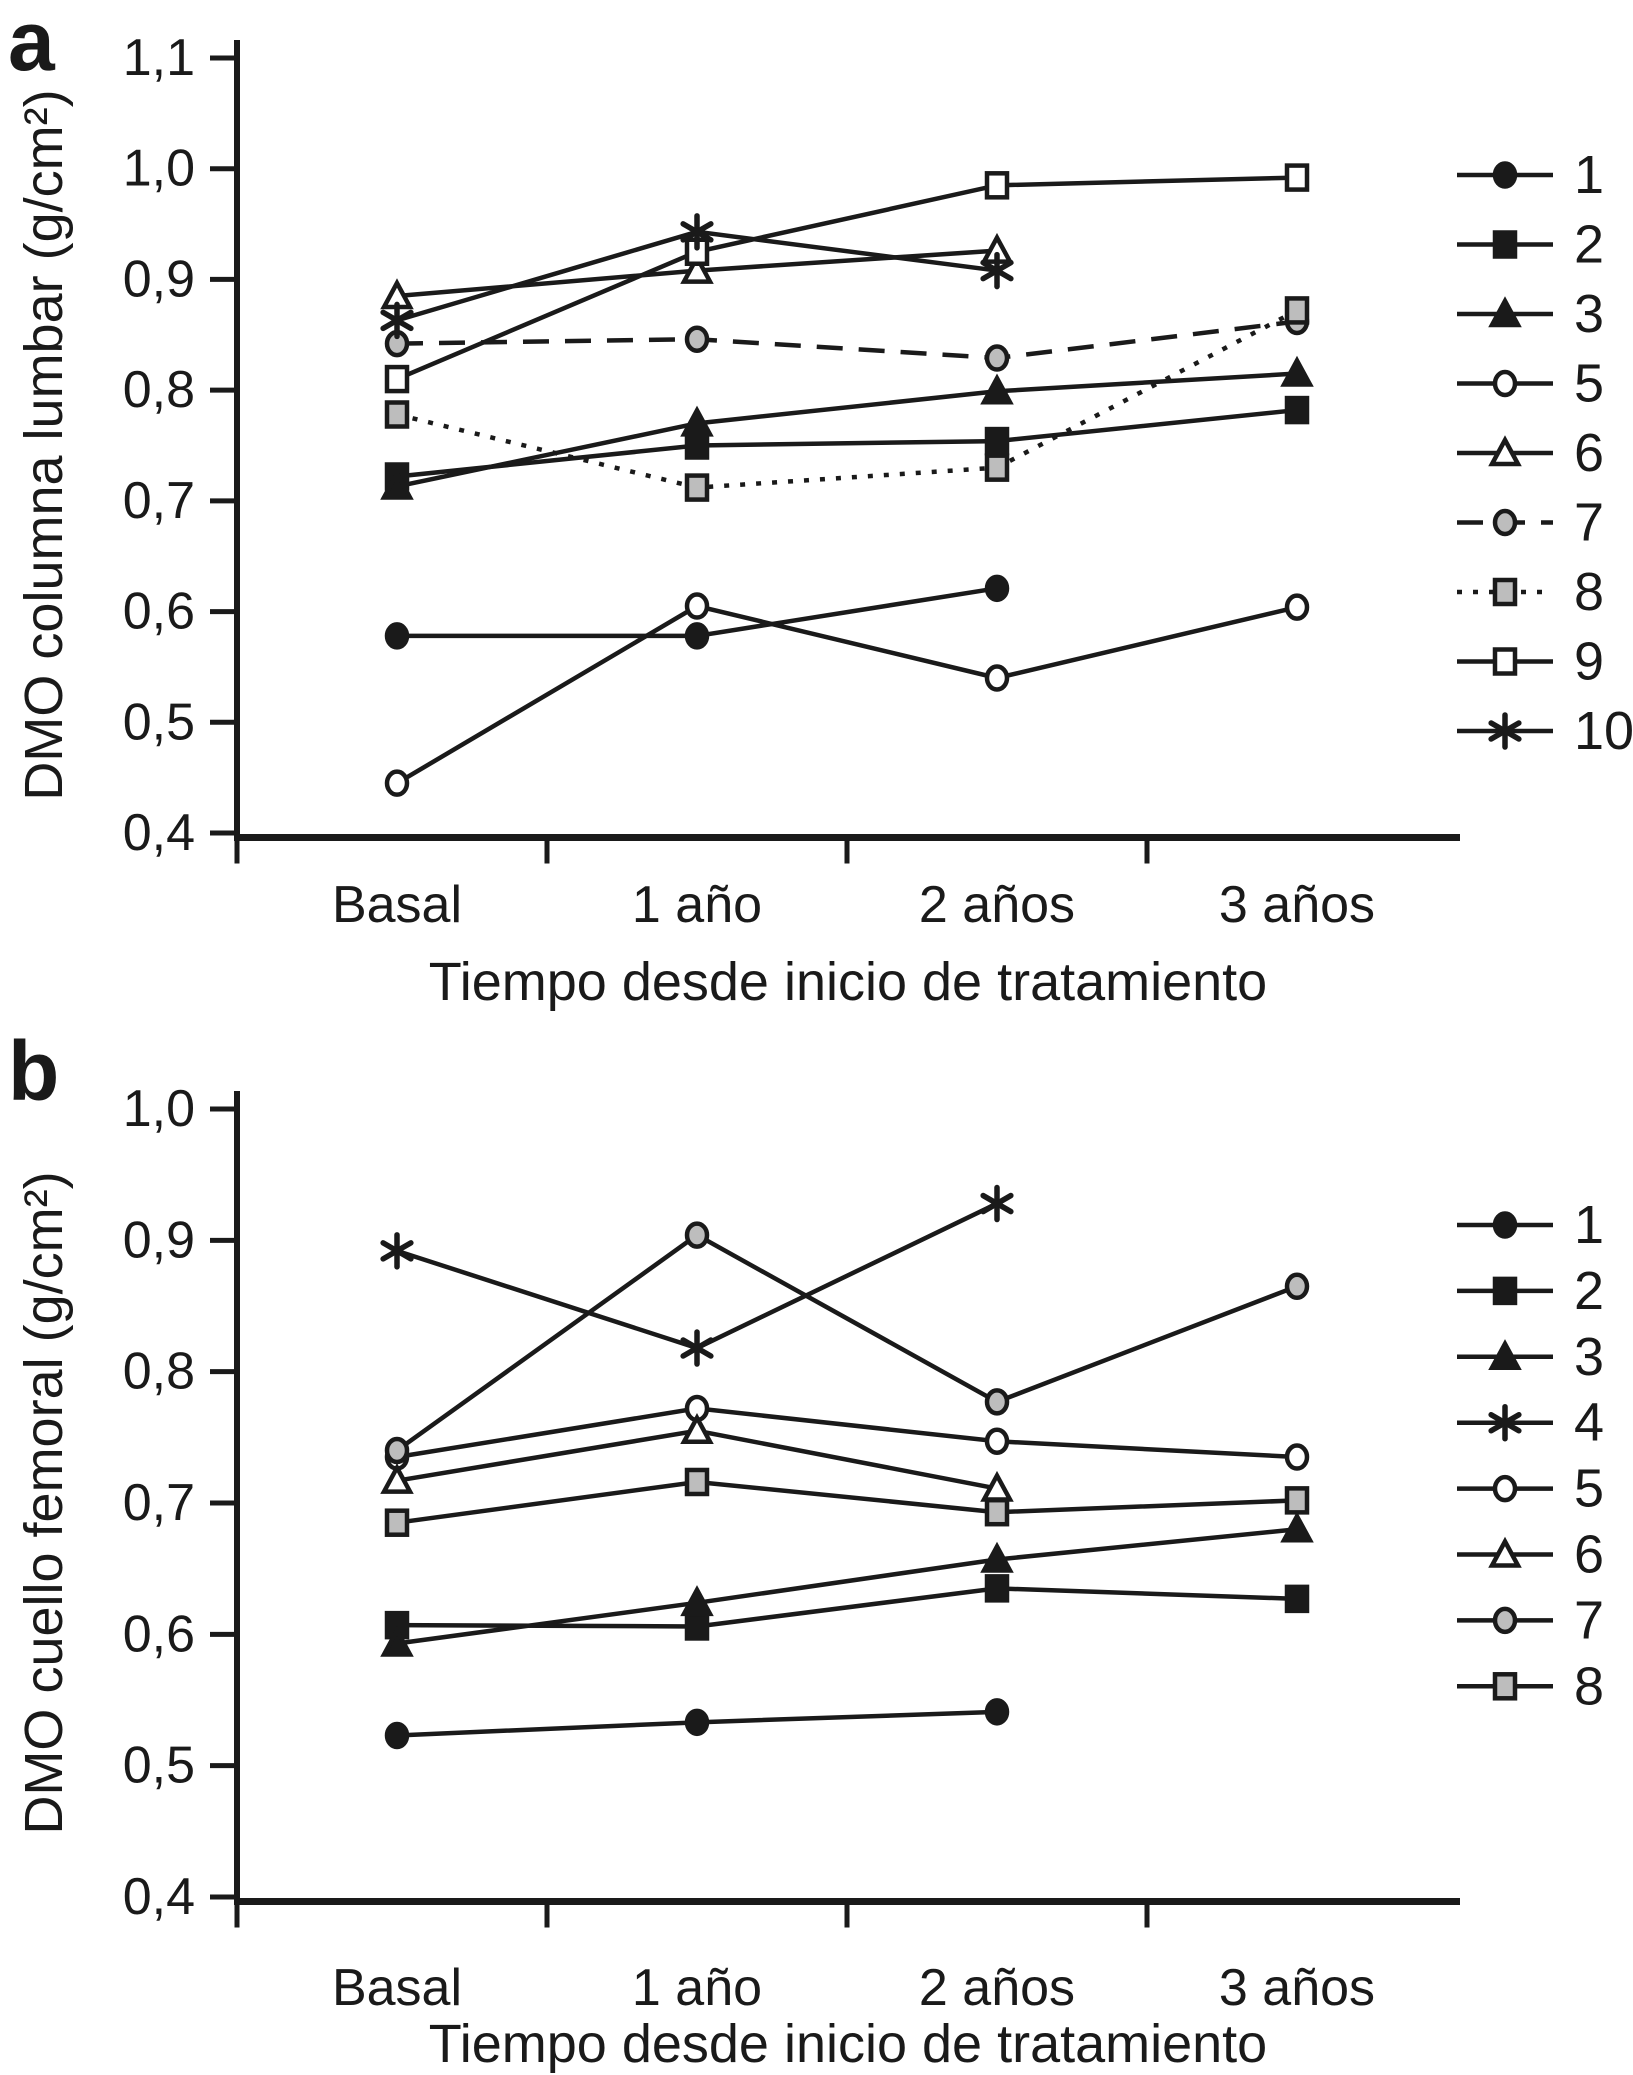 This screenshot has width=1633, height=2075. What do you see at coordinates (1530, 592) in the screenshot?
I see `legend-item-8: 8` at bounding box center [1530, 592].